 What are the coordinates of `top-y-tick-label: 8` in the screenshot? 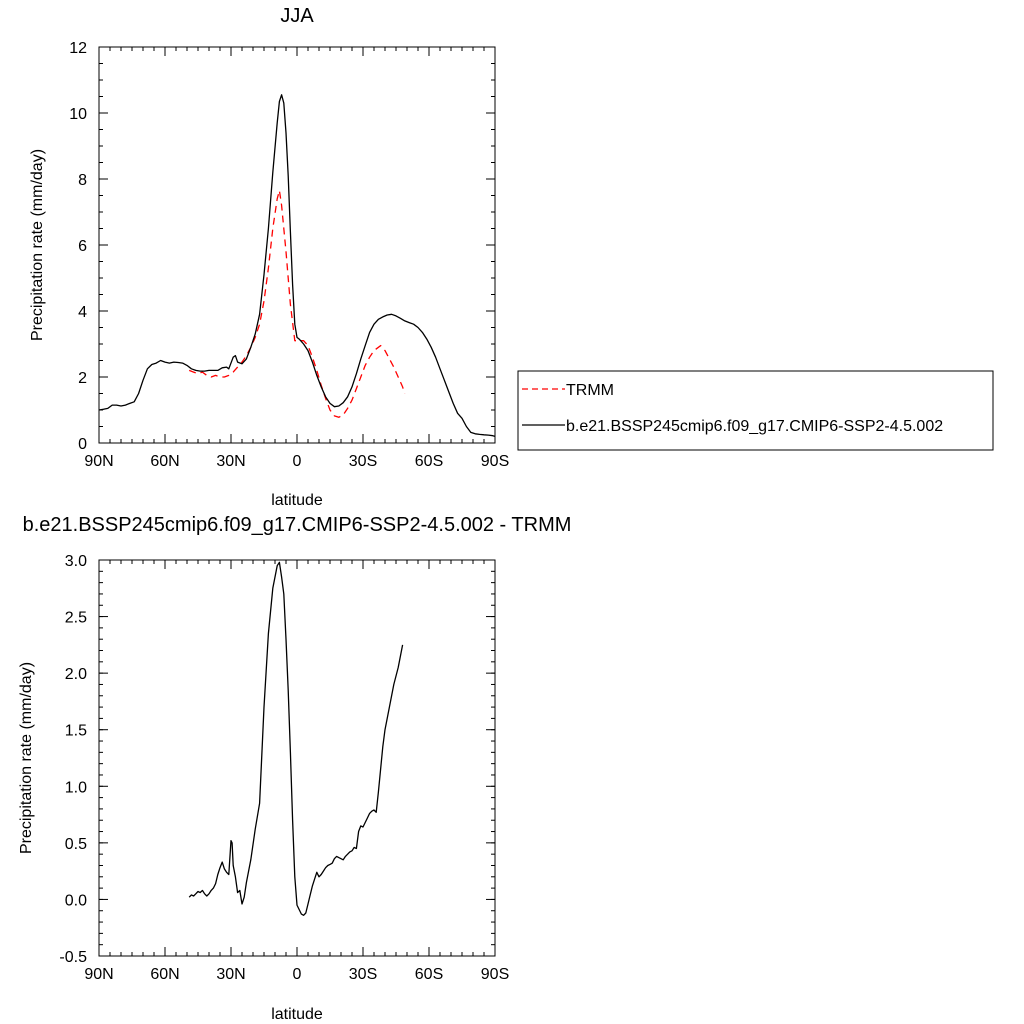 It's located at (82, 180).